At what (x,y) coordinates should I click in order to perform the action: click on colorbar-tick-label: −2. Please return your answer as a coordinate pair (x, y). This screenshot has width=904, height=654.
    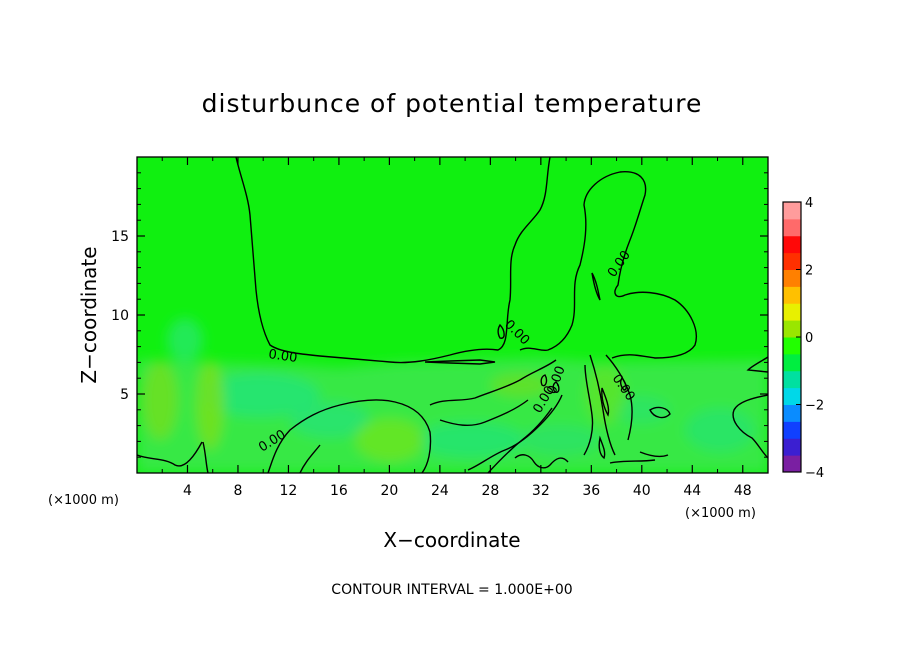
    Looking at the image, I should click on (814, 406).